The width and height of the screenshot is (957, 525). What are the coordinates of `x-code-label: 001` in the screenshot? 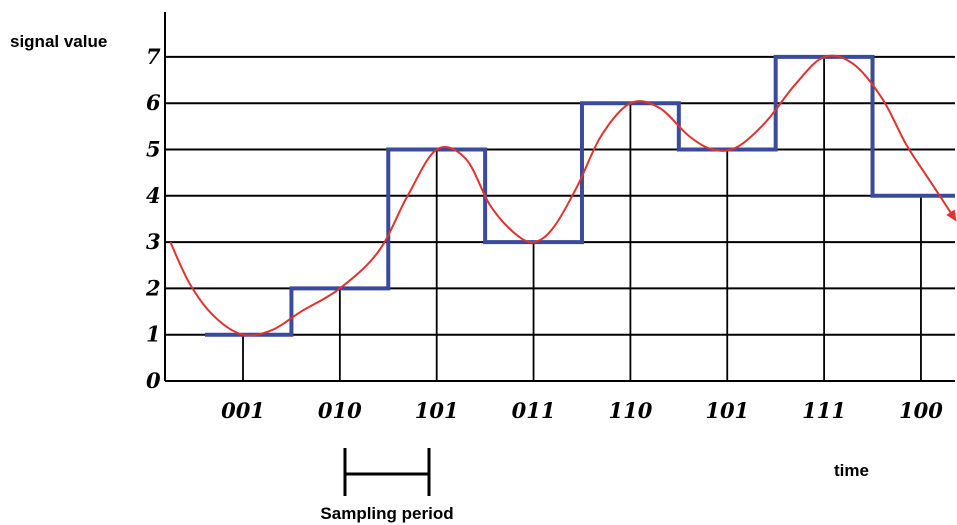 It's located at (243, 410).